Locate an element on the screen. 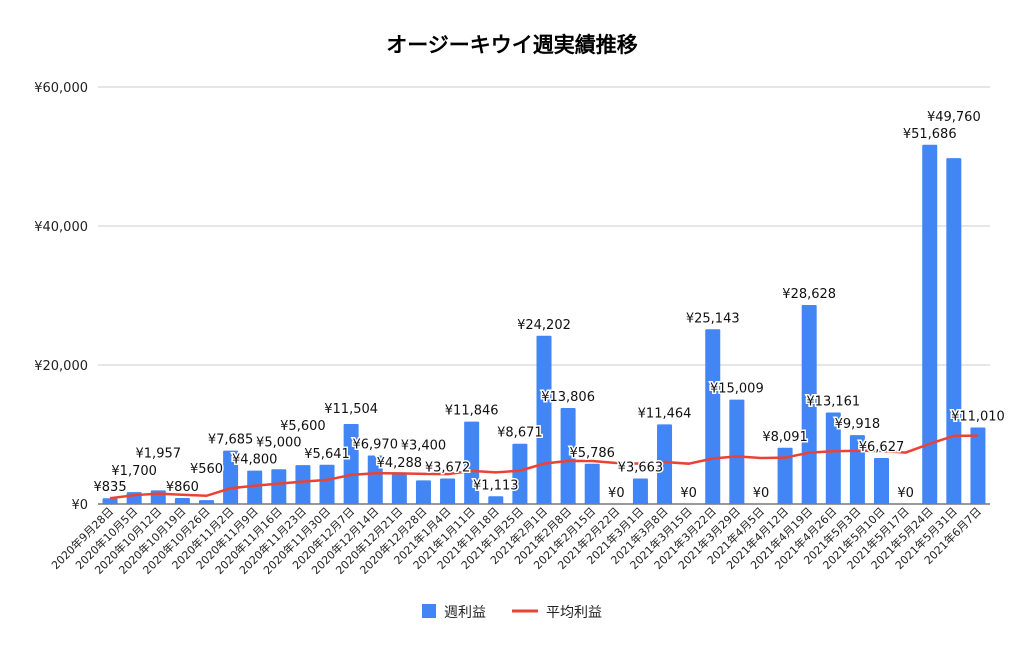  chart-title: オージーキウイ週実績推移 is located at coordinates (512, 45).